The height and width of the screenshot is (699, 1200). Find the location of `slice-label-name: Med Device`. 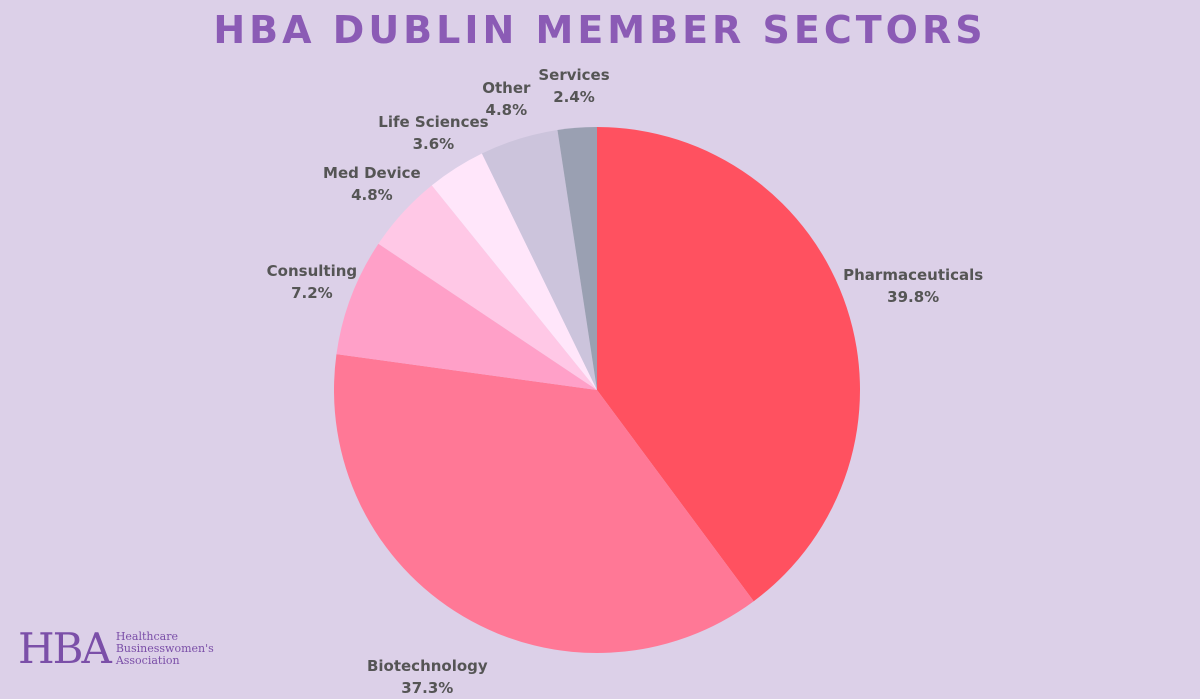

slice-label-name: Med Device is located at coordinates (372, 173).